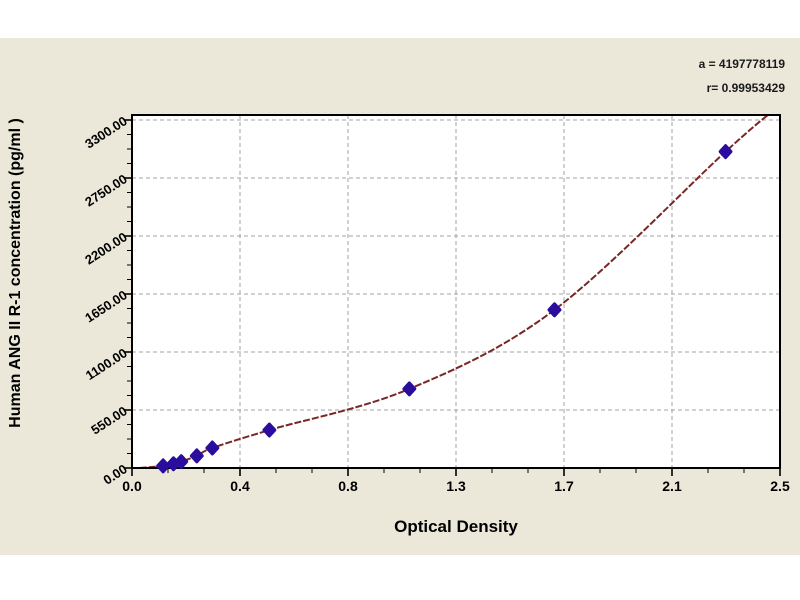 Image resolution: width=800 pixels, height=600 pixels. What do you see at coordinates (348, 486) in the screenshot?
I see `x-tick-label: 0.8` at bounding box center [348, 486].